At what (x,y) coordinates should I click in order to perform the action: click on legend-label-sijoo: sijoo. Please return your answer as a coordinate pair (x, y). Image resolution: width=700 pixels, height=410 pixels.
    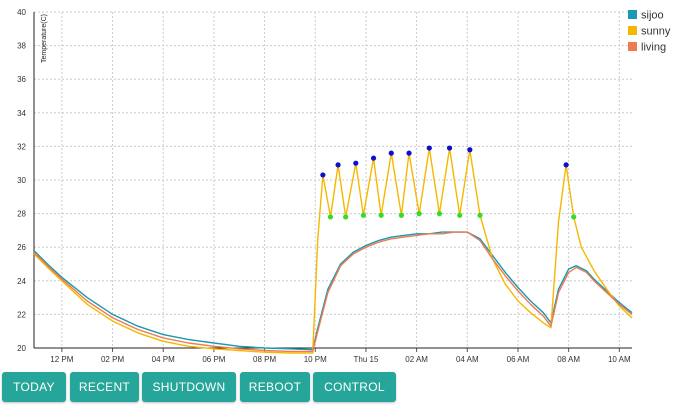
    Looking at the image, I should click on (652, 16).